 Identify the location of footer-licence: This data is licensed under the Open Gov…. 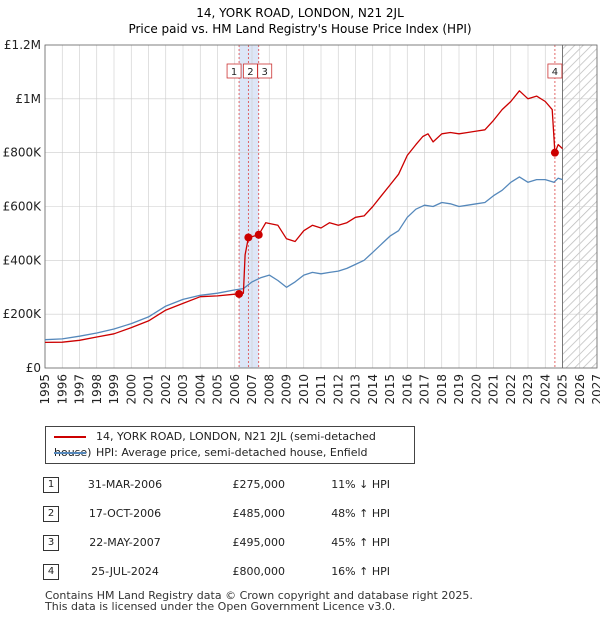
(220, 606).